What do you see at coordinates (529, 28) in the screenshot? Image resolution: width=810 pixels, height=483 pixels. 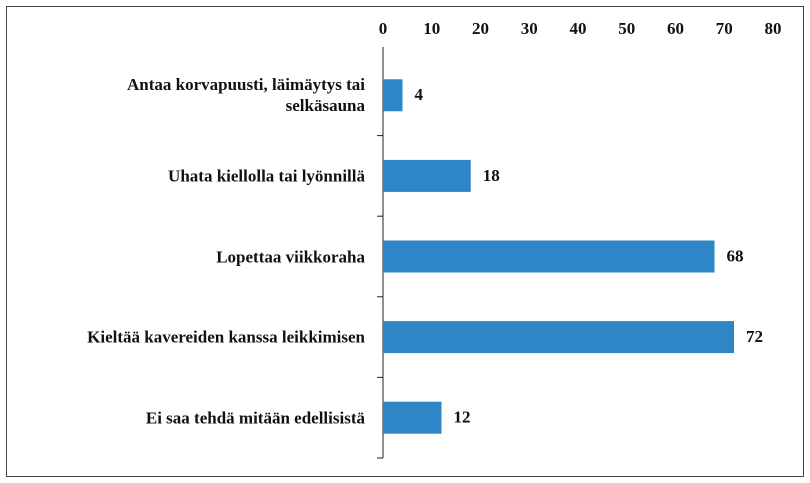 I see `x-tick-label: 30` at bounding box center [529, 28].